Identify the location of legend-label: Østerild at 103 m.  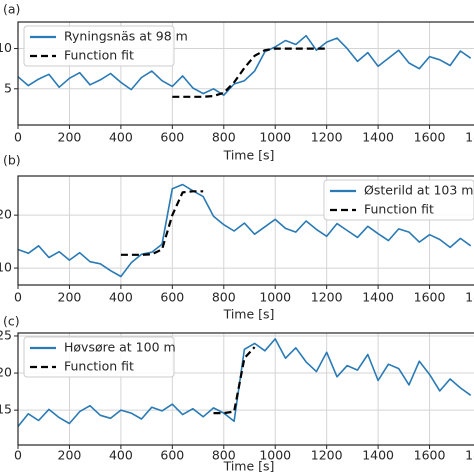
(418, 190).